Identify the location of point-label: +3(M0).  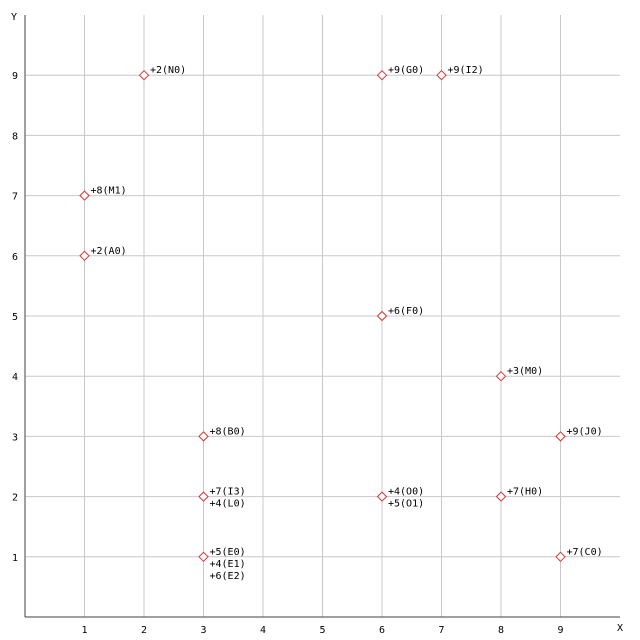
(525, 371).